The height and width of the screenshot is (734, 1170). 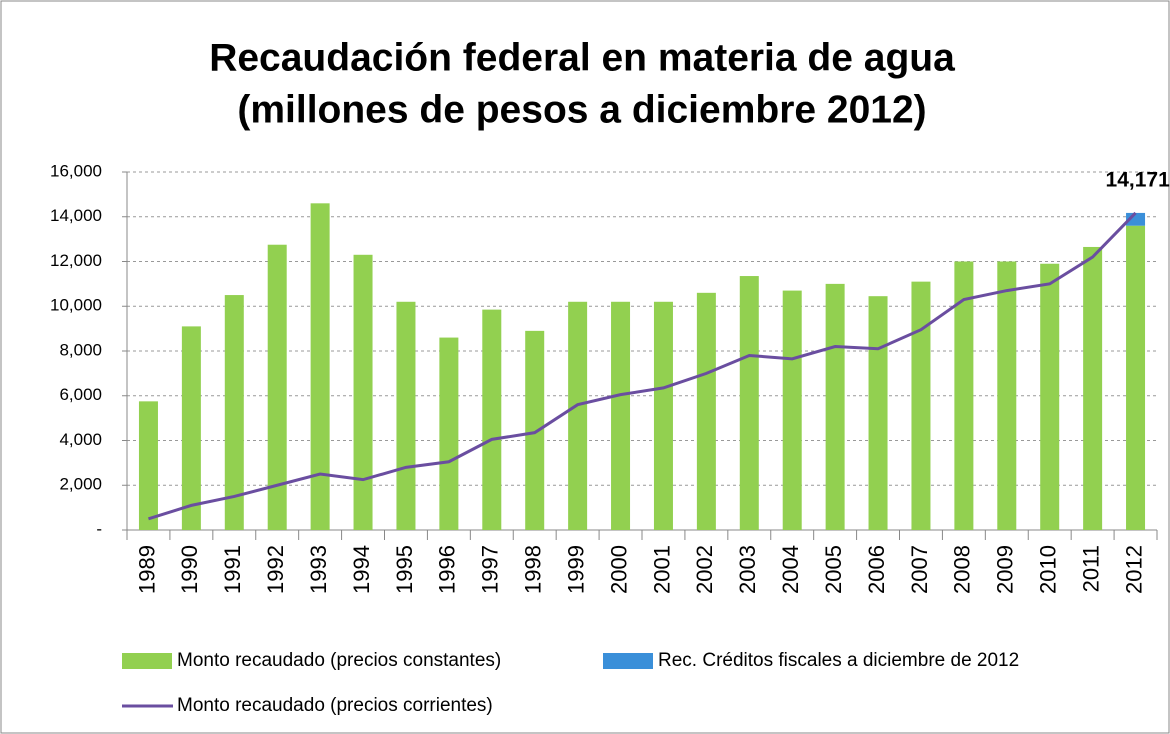 What do you see at coordinates (80, 484) in the screenshot?
I see `y-tick-label: 2,000` at bounding box center [80, 484].